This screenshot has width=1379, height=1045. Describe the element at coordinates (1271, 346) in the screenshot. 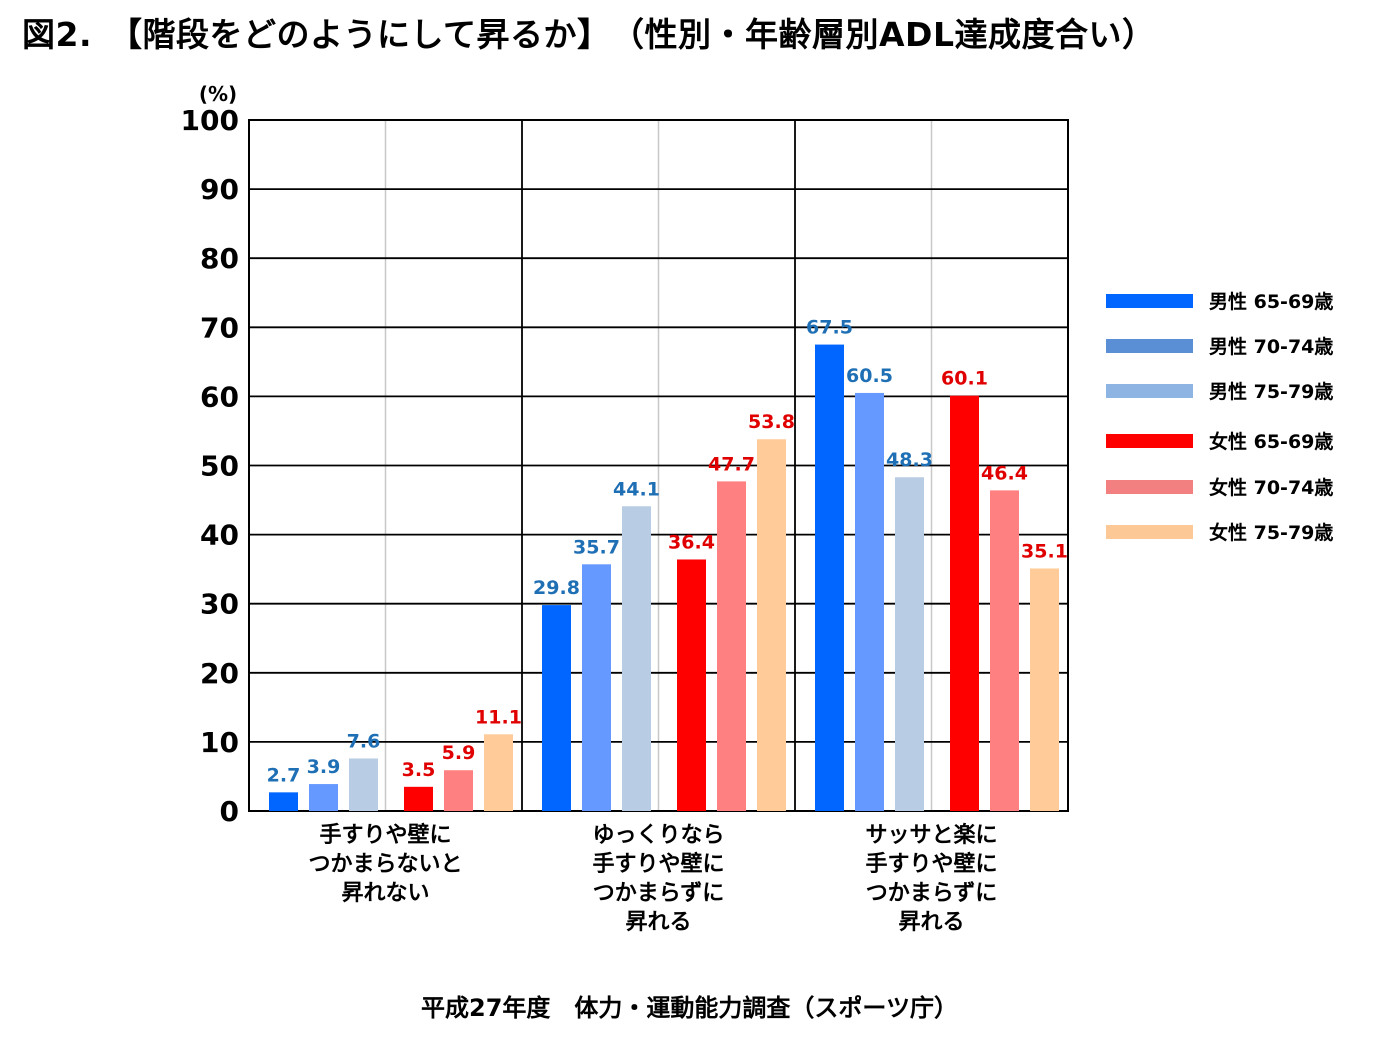

I see `legend-label: 男性 70-74歳` at that location.